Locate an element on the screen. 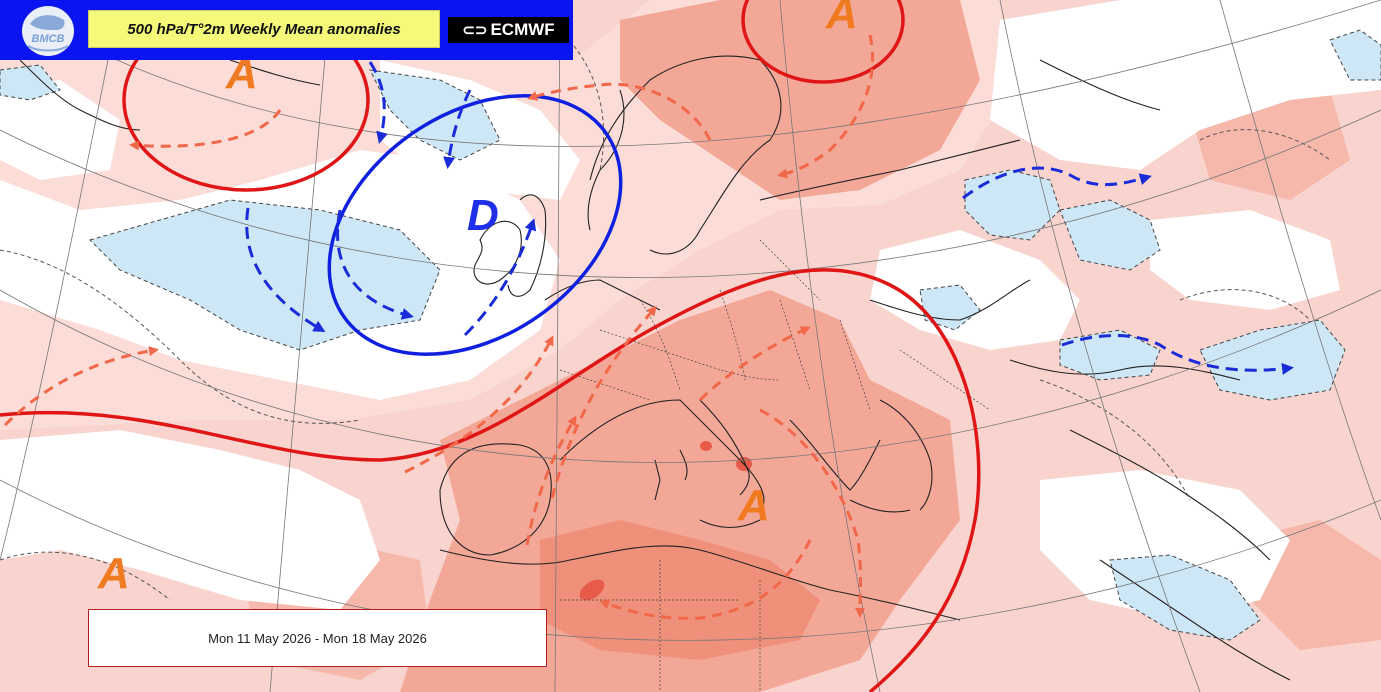 The height and width of the screenshot is (692, 1381). anticyclone-label-mediterranean: A is located at coordinates (754, 505).